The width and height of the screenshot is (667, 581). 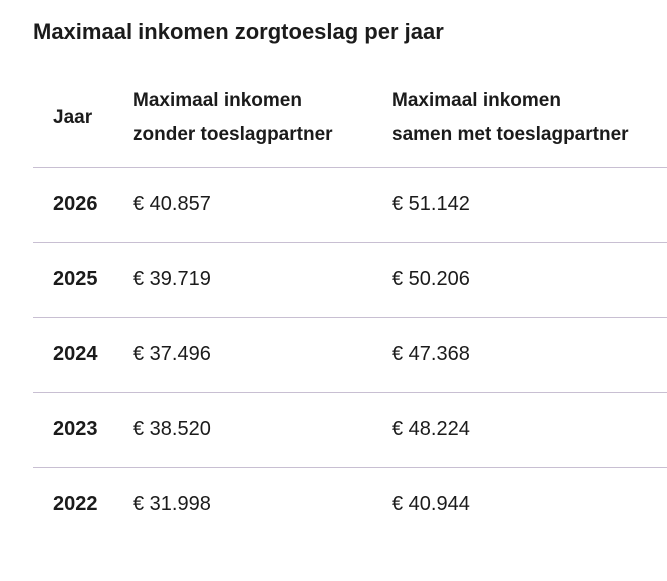 I want to click on header-samen-line1: Maximaal inkomen, so click(x=476, y=101).